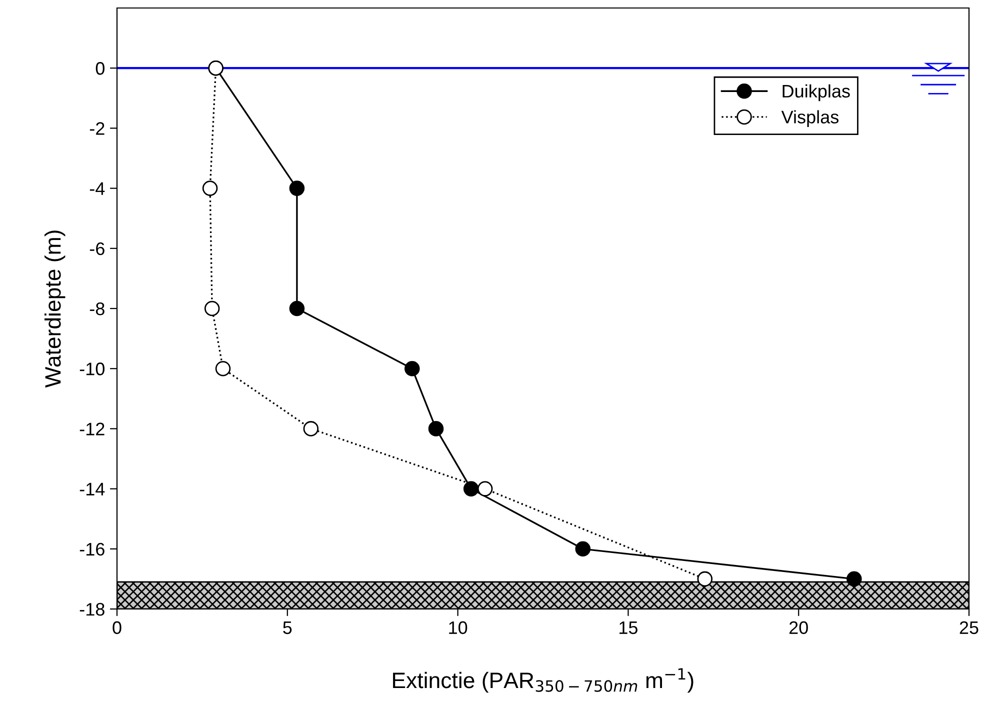 The height and width of the screenshot is (717, 985). Describe the element at coordinates (798, 627) in the screenshot. I see `x-tick-label: 20` at that location.